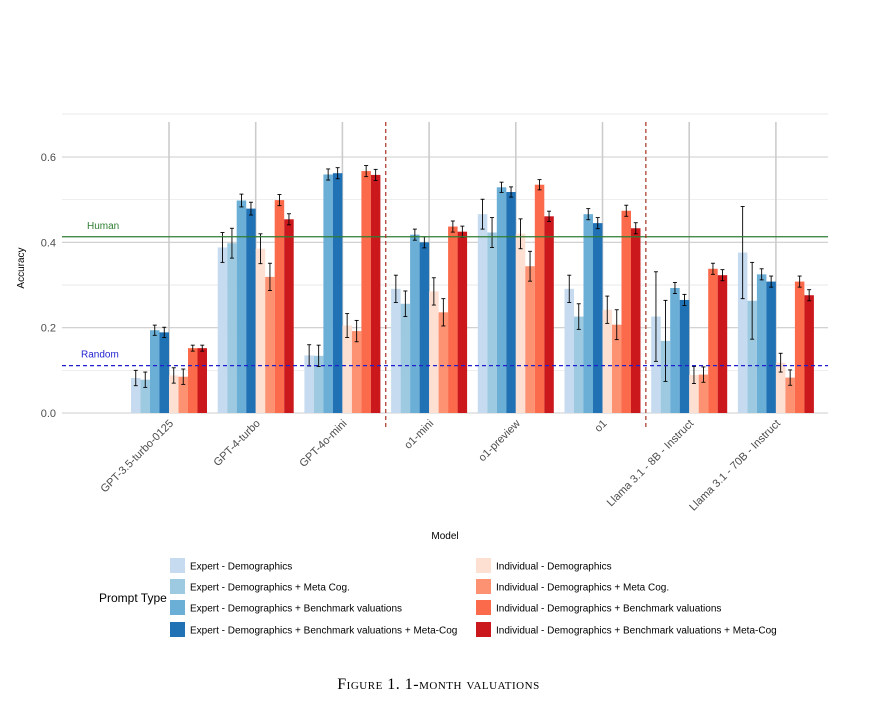  What do you see at coordinates (270, 588) in the screenshot?
I see `legend-label: Expert - Demographics + Meta Cog.` at bounding box center [270, 588].